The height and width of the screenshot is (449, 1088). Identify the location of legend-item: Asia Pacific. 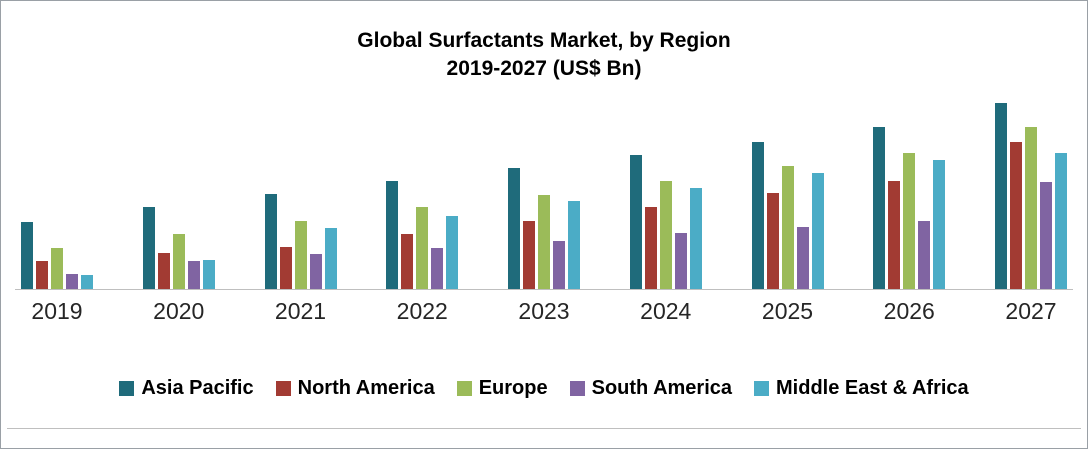
(186, 388).